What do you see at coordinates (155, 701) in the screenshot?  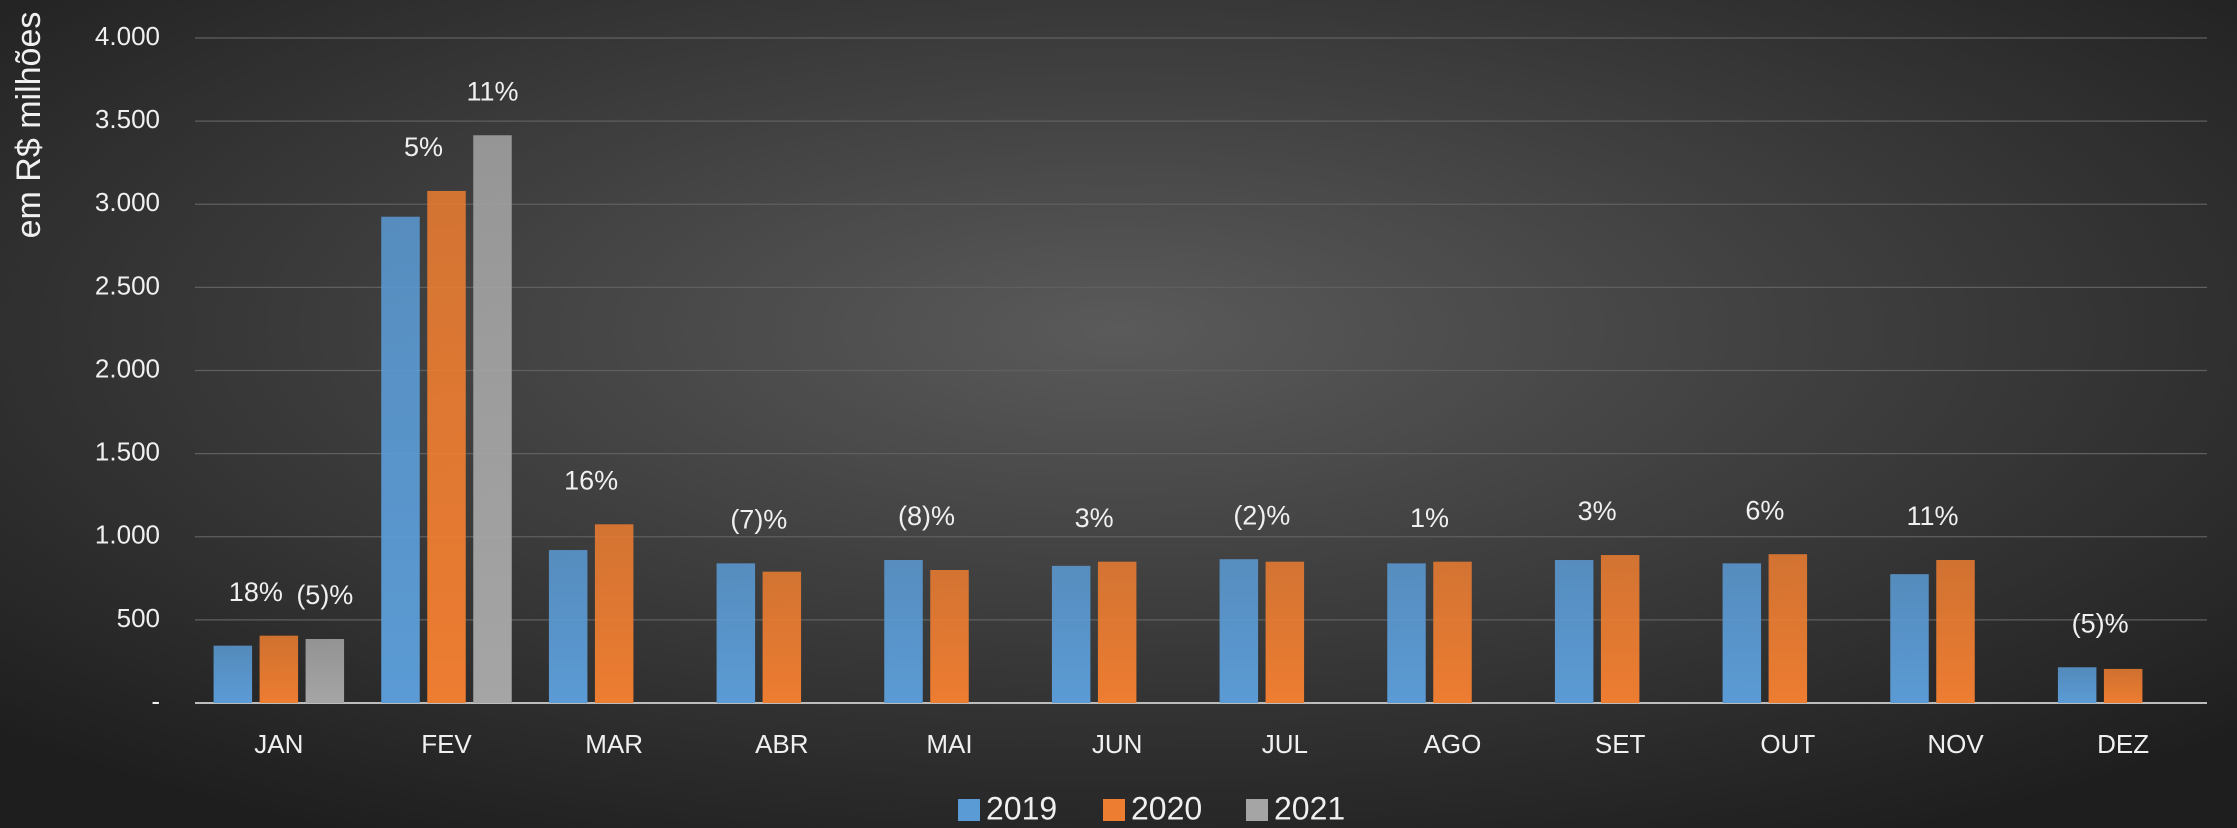 I see `y-tick-label: -` at bounding box center [155, 701].